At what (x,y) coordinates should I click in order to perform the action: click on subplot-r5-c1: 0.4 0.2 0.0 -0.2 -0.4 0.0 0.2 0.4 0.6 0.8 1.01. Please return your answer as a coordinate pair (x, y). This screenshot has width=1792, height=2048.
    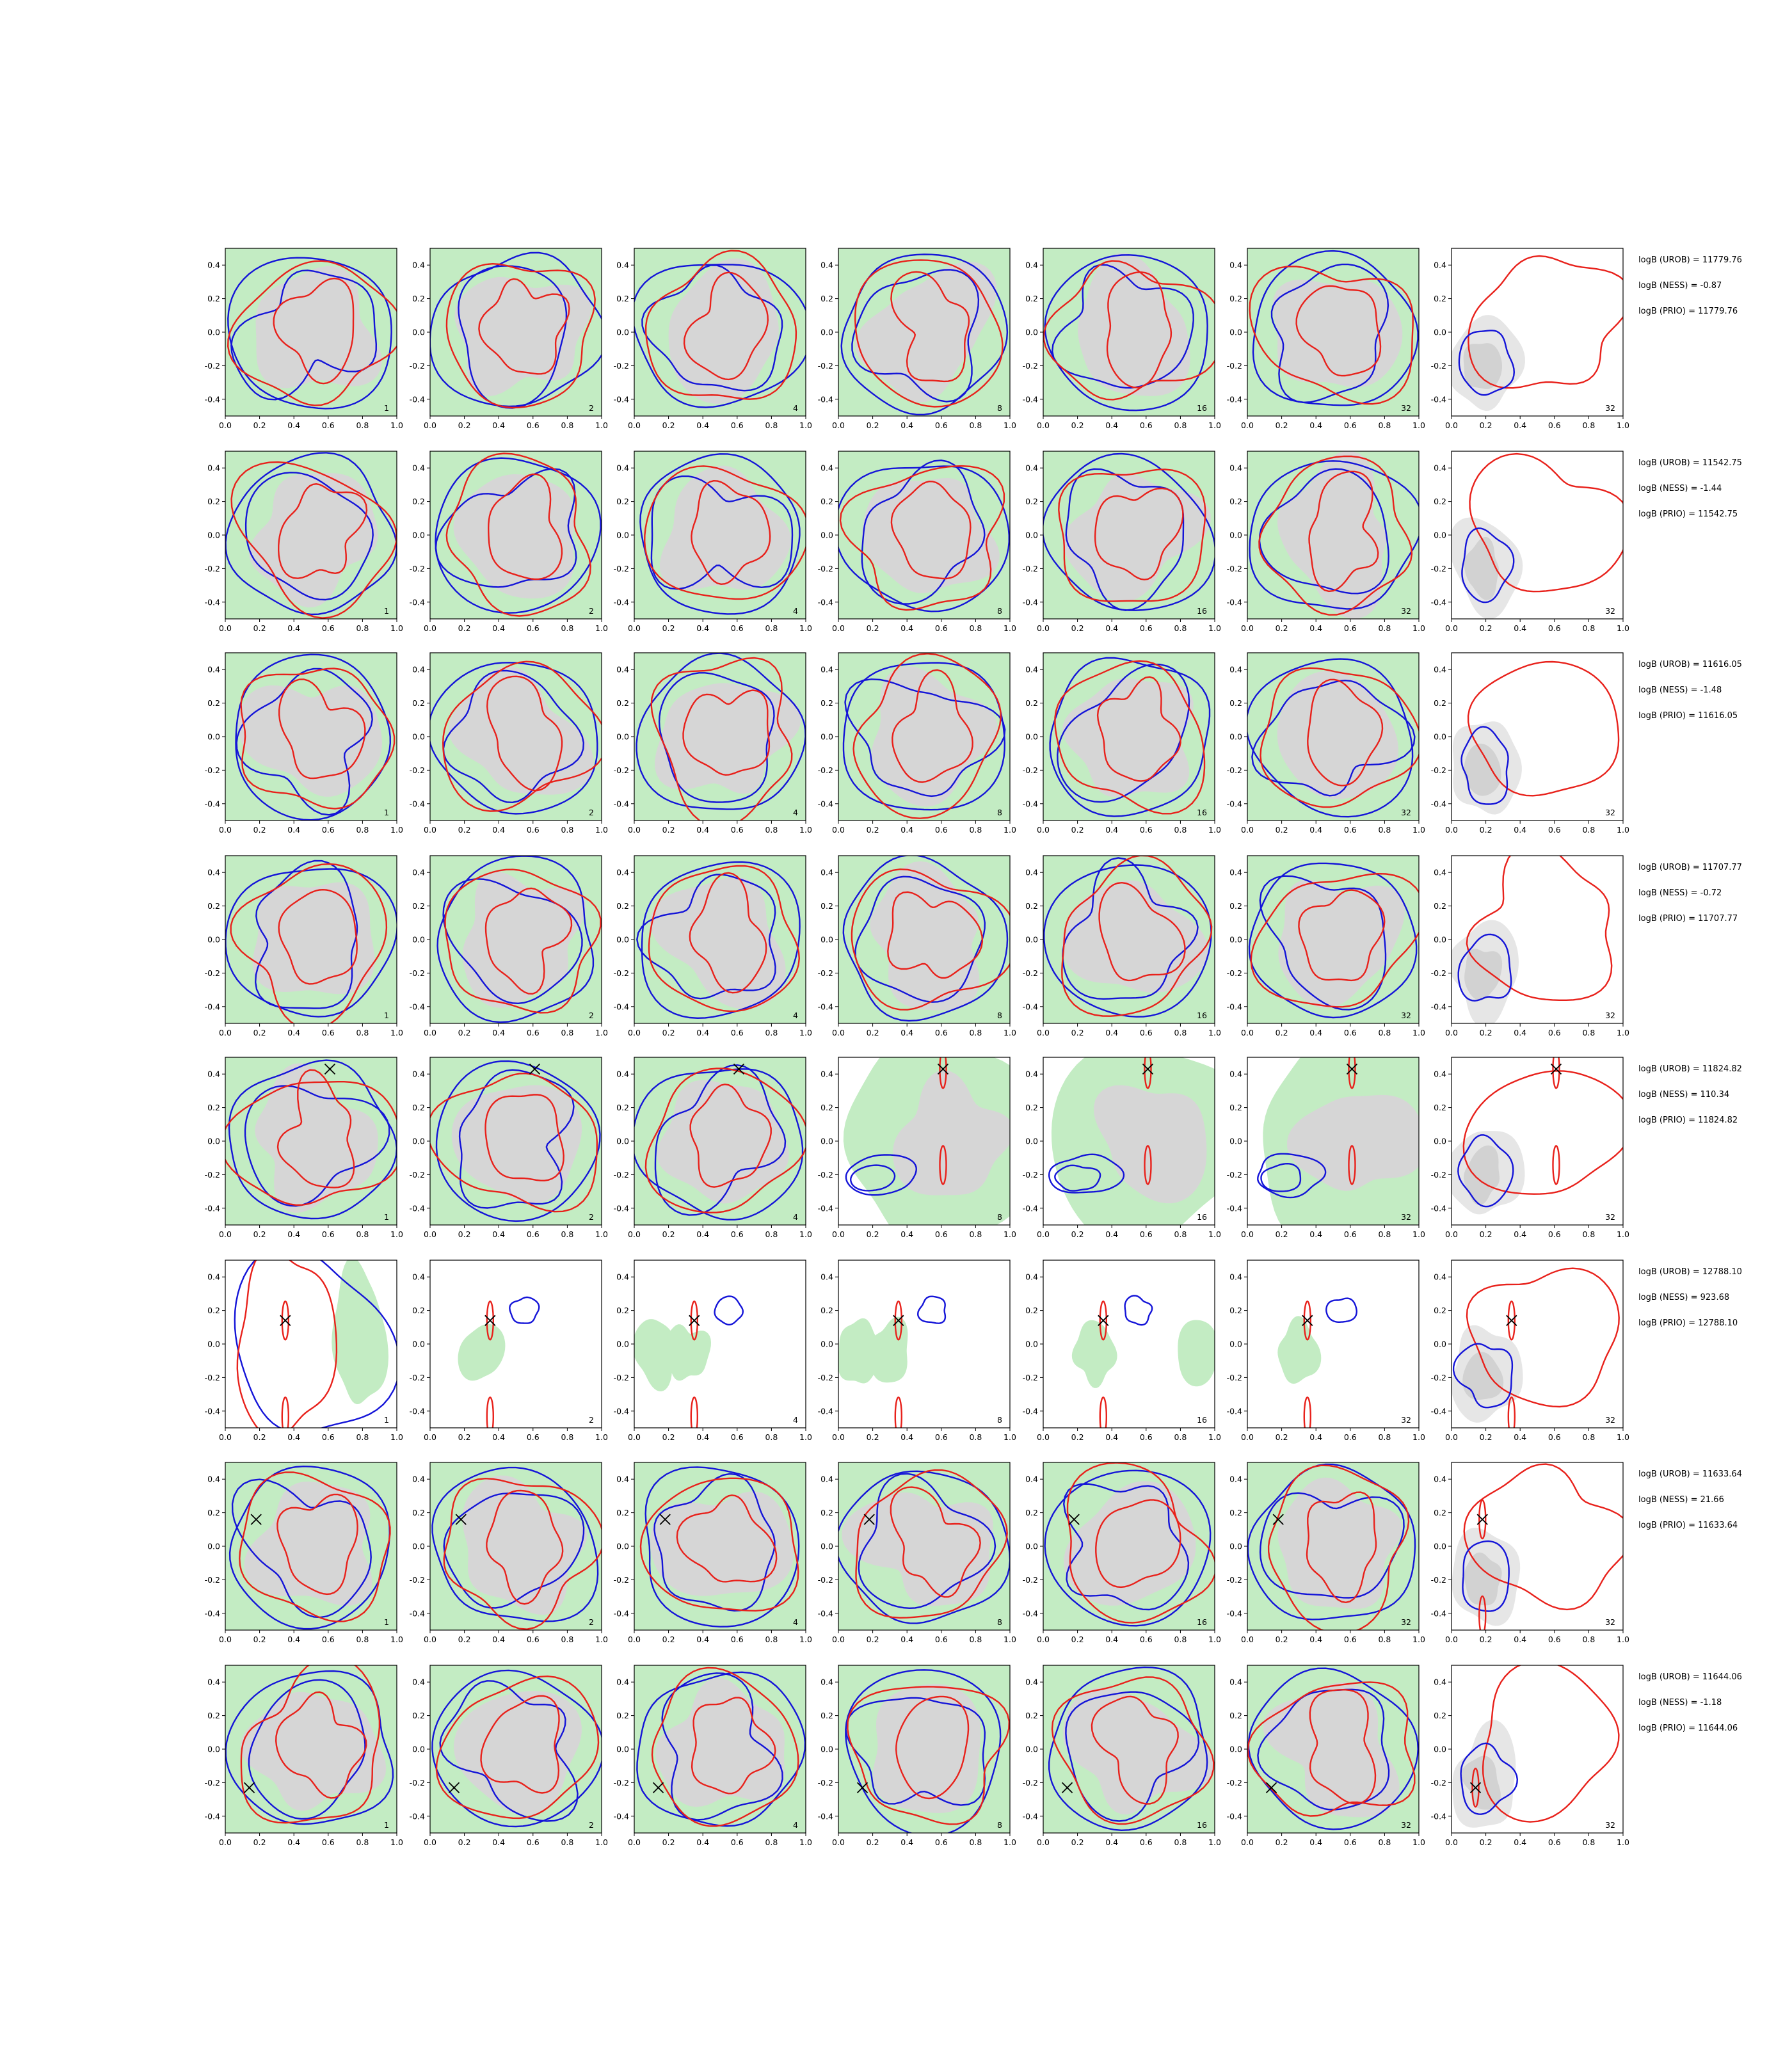
    Looking at the image, I should click on (304, 1148).